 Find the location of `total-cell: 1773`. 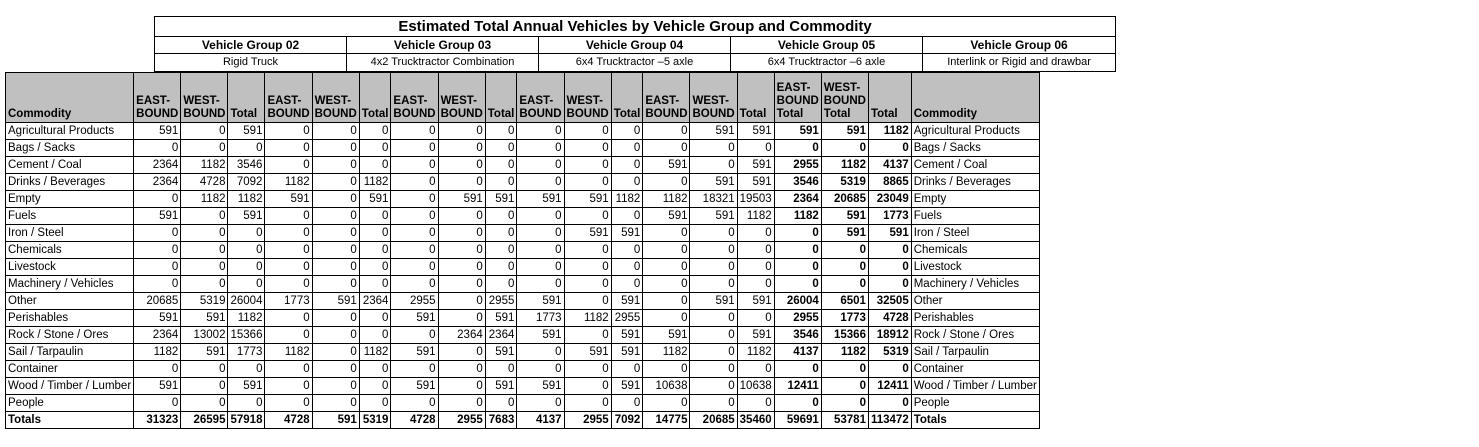

total-cell: 1773 is located at coordinates (844, 318).